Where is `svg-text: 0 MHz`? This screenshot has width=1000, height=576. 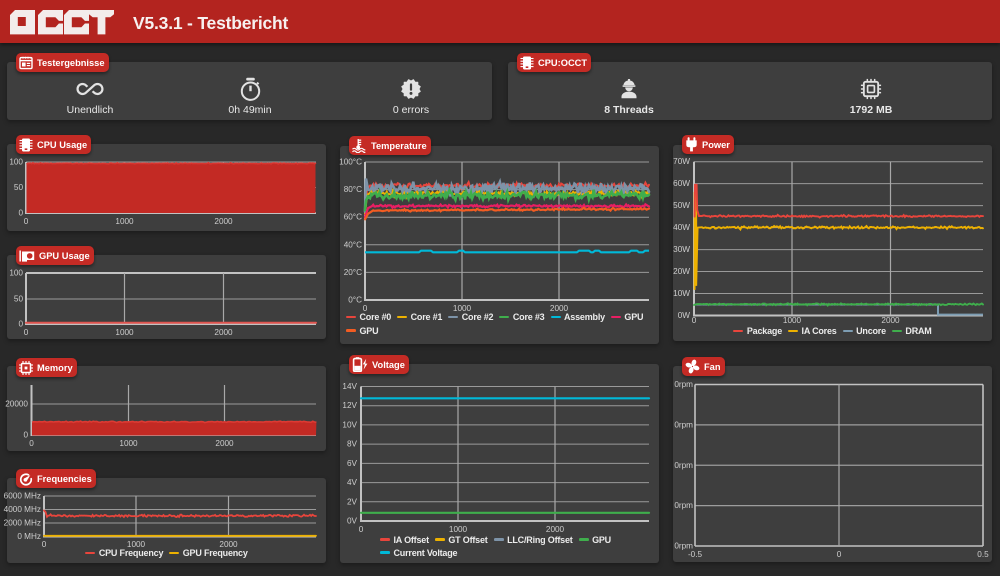
svg-text: 0 MHz is located at coordinates (29, 536).